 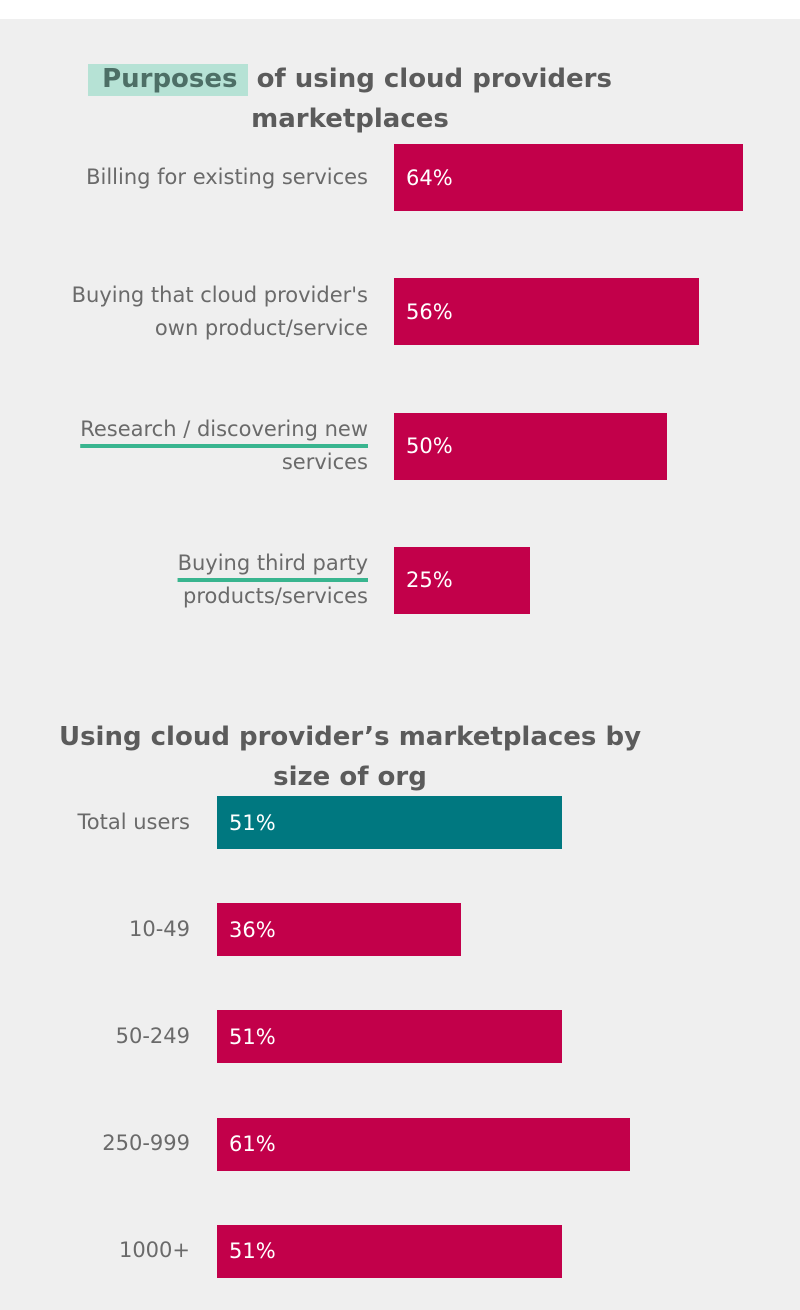 What do you see at coordinates (203, 446) in the screenshot?
I see `chart1-category-label: Research / discovering new services` at bounding box center [203, 446].